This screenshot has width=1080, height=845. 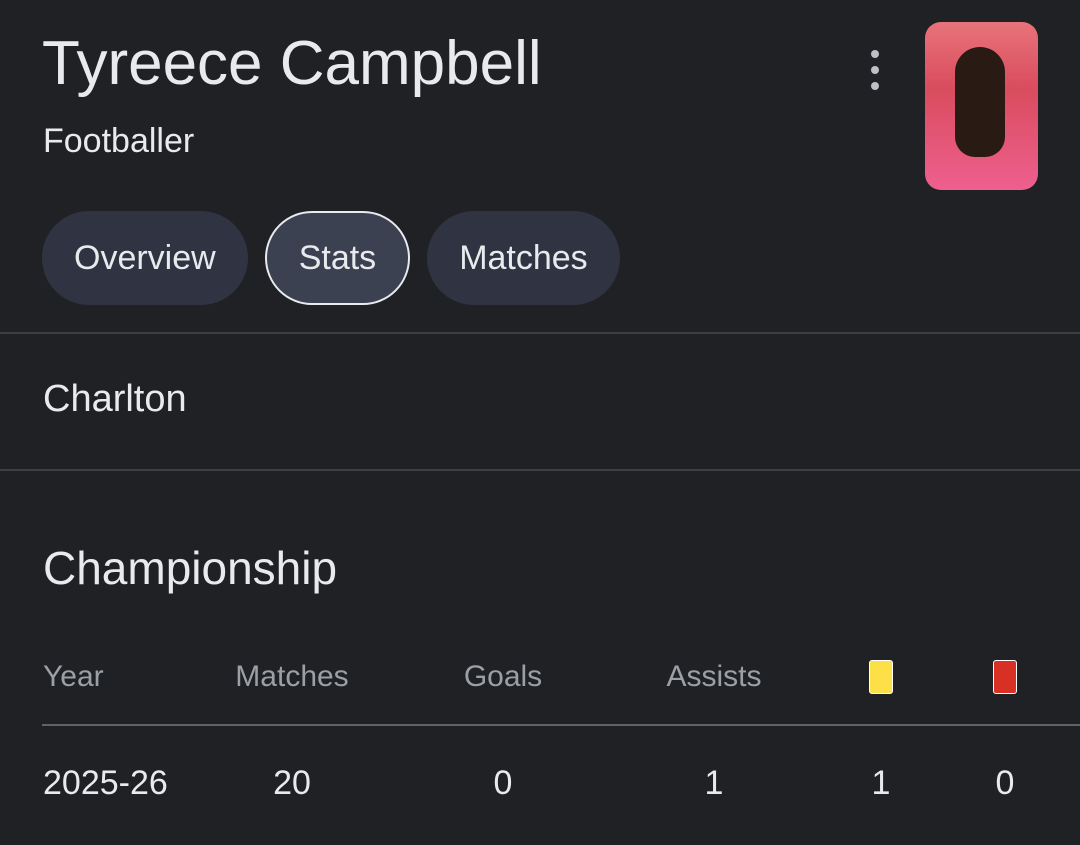 I want to click on yellow-card-icon, so click(x=881, y=677).